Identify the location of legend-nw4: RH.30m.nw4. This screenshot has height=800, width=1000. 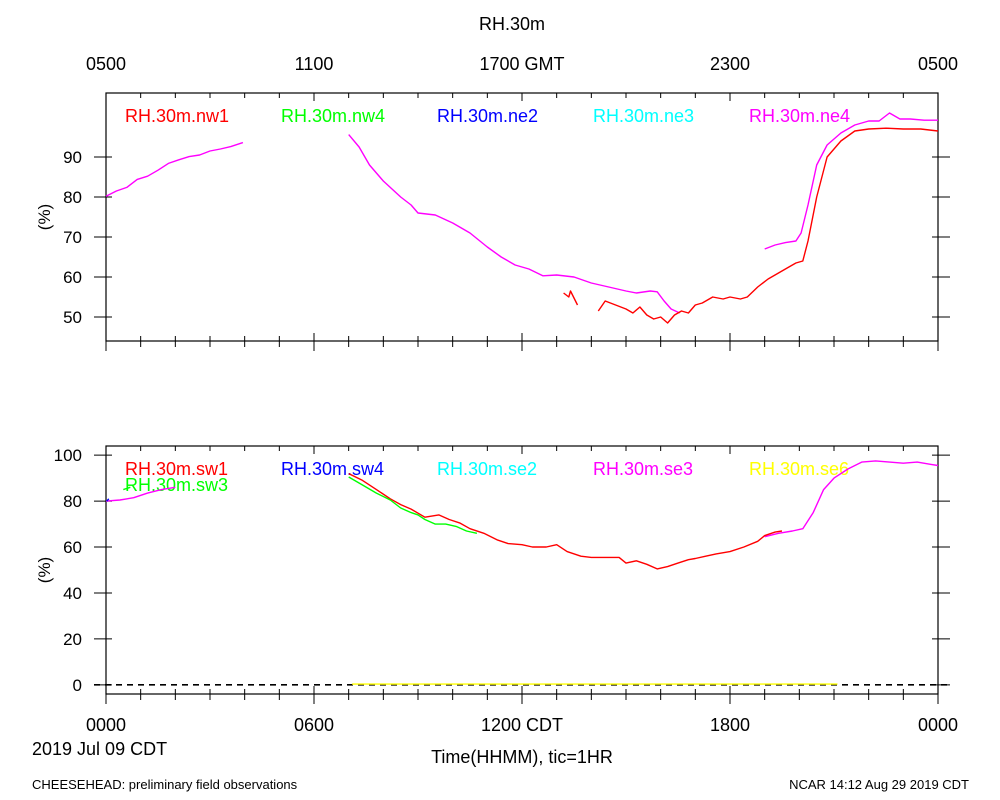
(333, 116).